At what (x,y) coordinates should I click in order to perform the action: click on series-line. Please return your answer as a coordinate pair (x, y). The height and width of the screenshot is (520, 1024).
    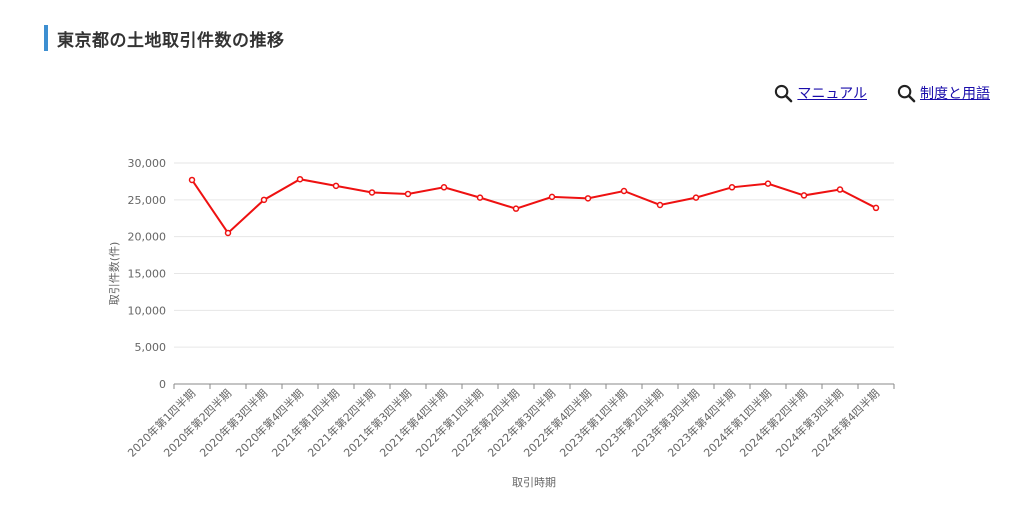
    Looking at the image, I should click on (534, 206).